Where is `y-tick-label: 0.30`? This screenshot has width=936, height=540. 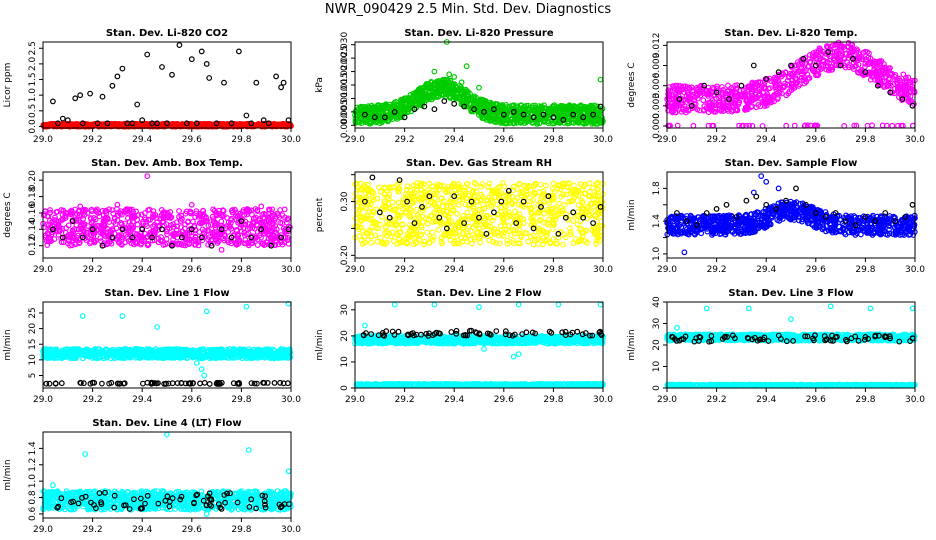
y-tick-label: 0.30 is located at coordinates (345, 201).